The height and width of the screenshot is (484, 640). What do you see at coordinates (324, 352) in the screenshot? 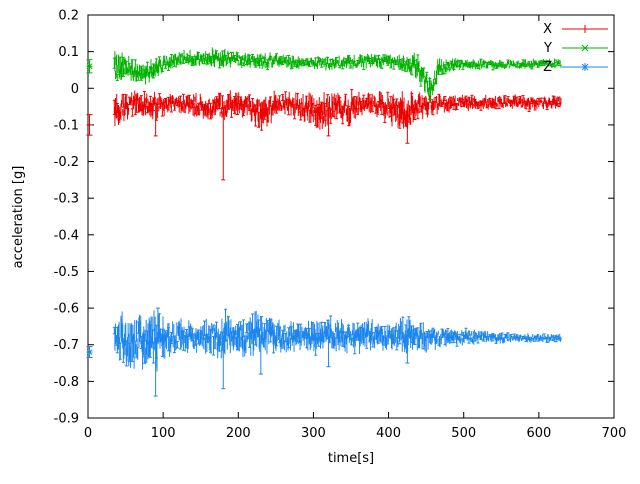
I see `series-Z` at bounding box center [324, 352].